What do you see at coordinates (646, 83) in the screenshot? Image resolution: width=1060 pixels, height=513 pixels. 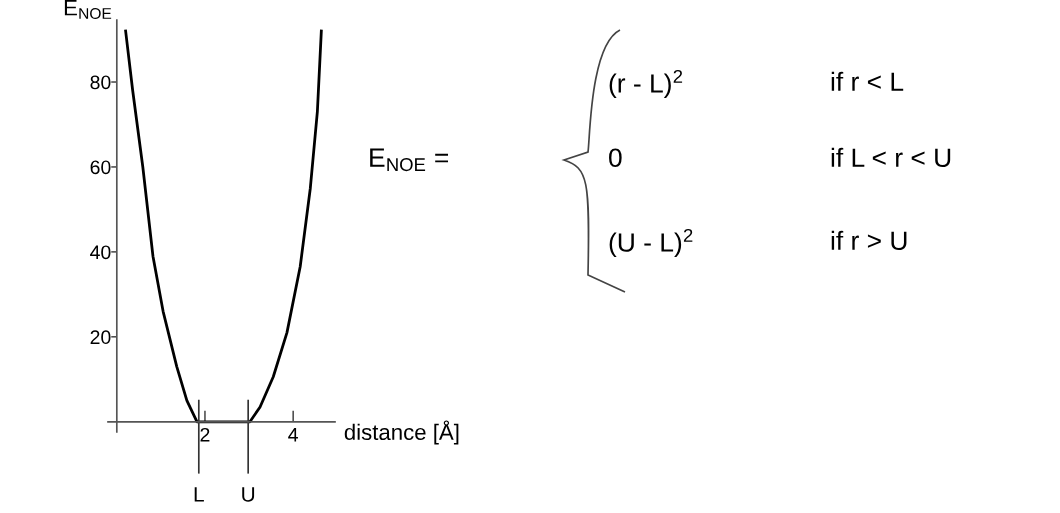 I see `text: (r - L)$^{2}$` at bounding box center [646, 83].